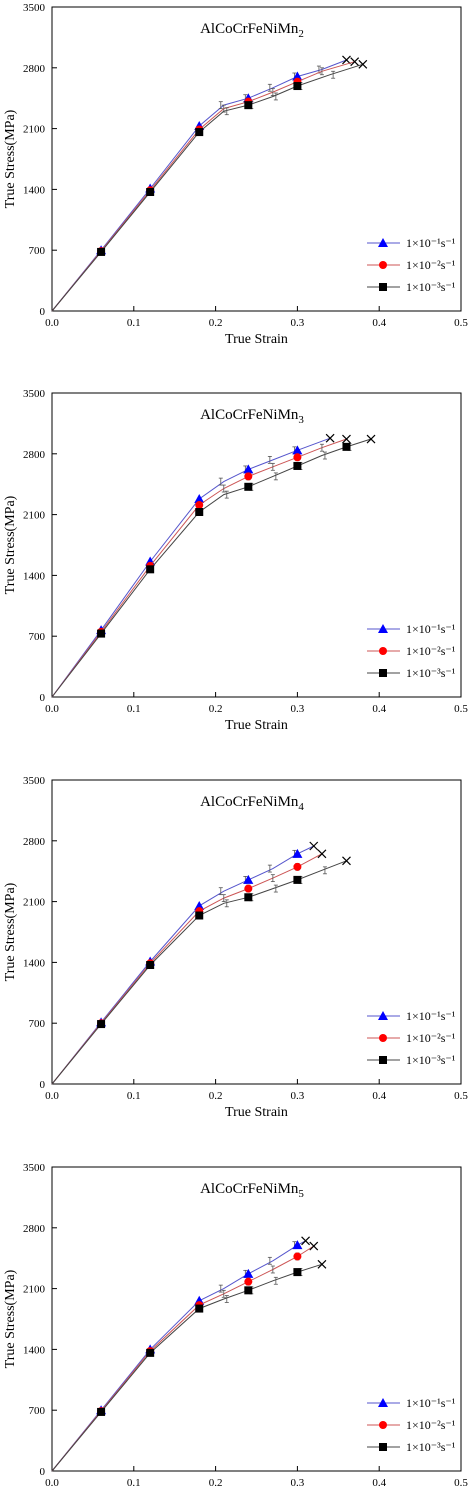 The width and height of the screenshot is (474, 1493). Describe the element at coordinates (431, 287) in the screenshot. I see `legend-label: 1×10⁻³s⁻¹` at that location.